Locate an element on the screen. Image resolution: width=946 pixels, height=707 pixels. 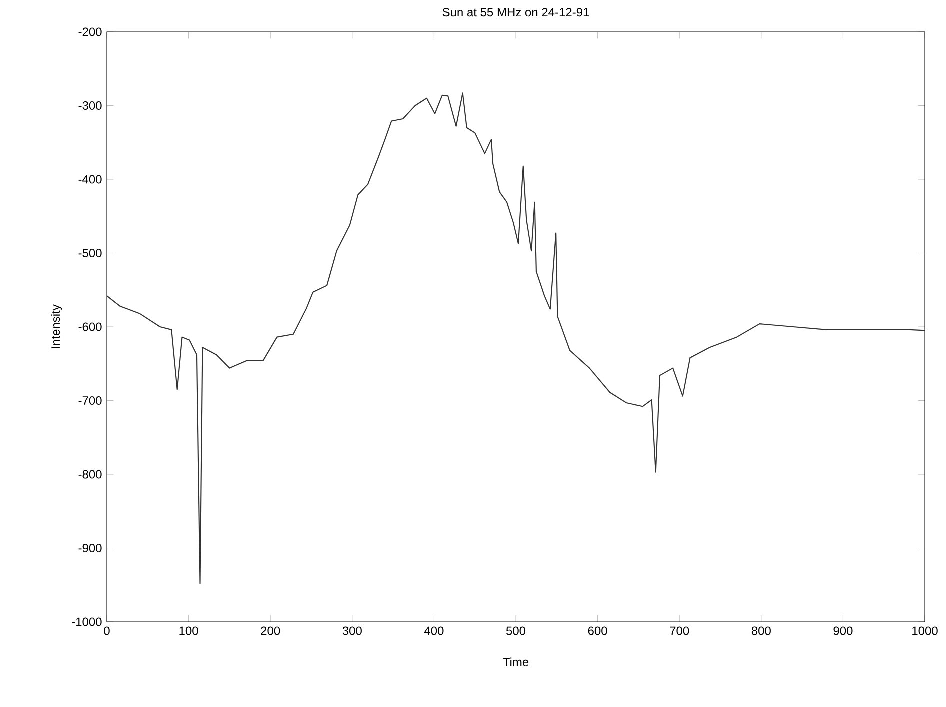
y-tick-label: -600 is located at coordinates (90, 327).